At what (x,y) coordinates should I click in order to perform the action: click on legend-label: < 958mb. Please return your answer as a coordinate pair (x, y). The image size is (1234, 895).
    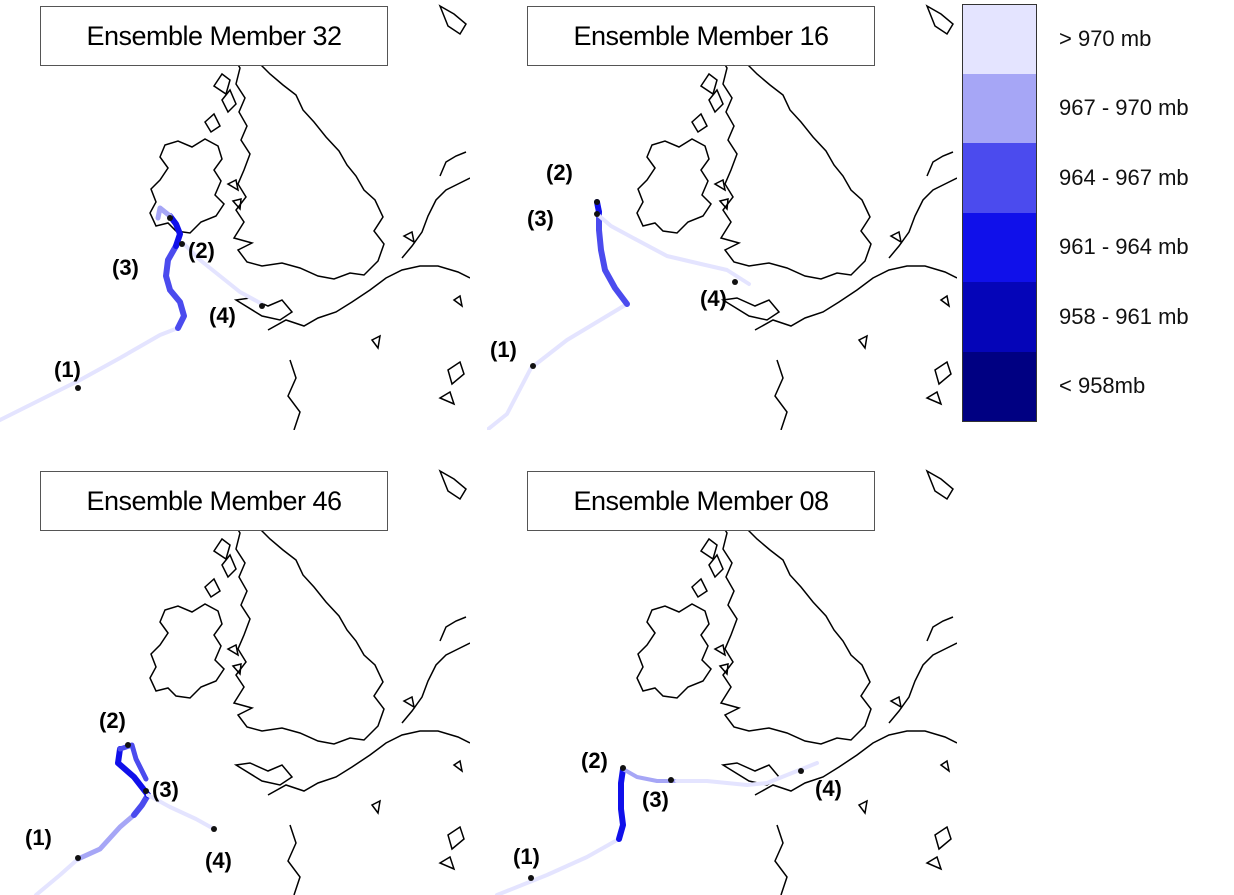
    Looking at the image, I should click on (1102, 386).